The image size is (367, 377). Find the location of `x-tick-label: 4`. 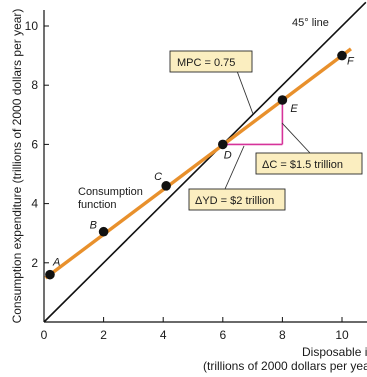

x-tick-label: 4 is located at coordinates (163, 335).